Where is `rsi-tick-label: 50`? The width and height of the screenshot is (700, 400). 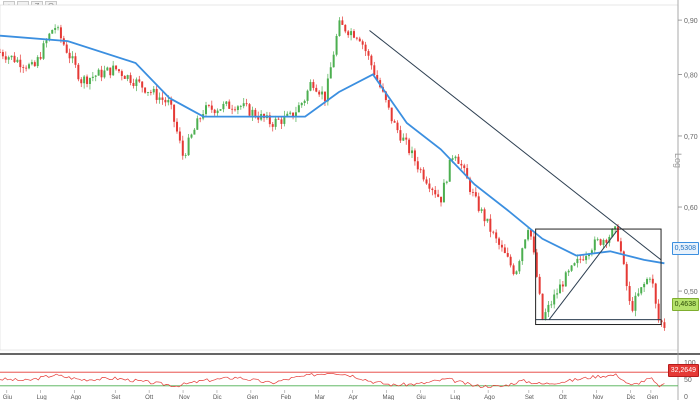
rsi-tick-label: 50 is located at coordinates (688, 380).